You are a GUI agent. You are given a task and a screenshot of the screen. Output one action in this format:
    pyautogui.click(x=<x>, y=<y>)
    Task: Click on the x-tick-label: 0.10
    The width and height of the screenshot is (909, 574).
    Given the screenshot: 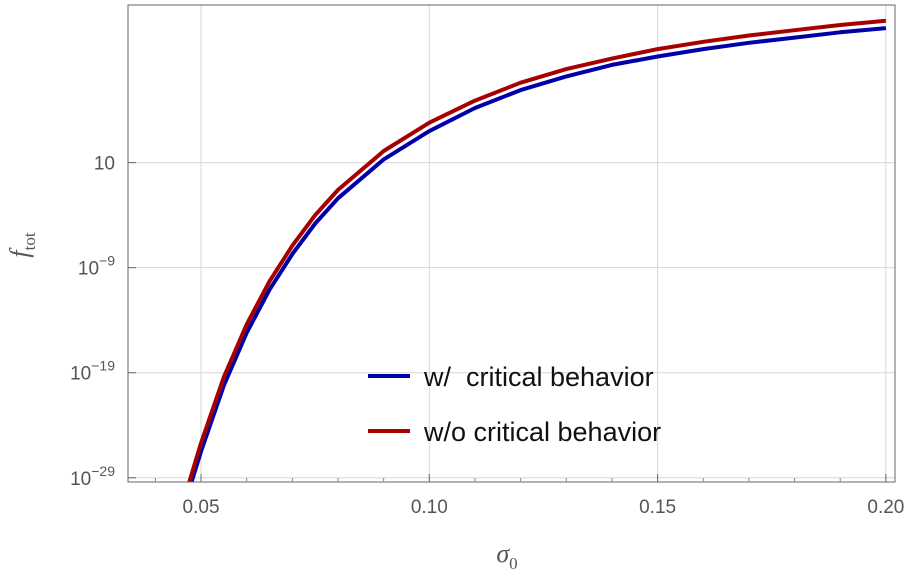 What is the action you would take?
    pyautogui.click(x=429, y=507)
    